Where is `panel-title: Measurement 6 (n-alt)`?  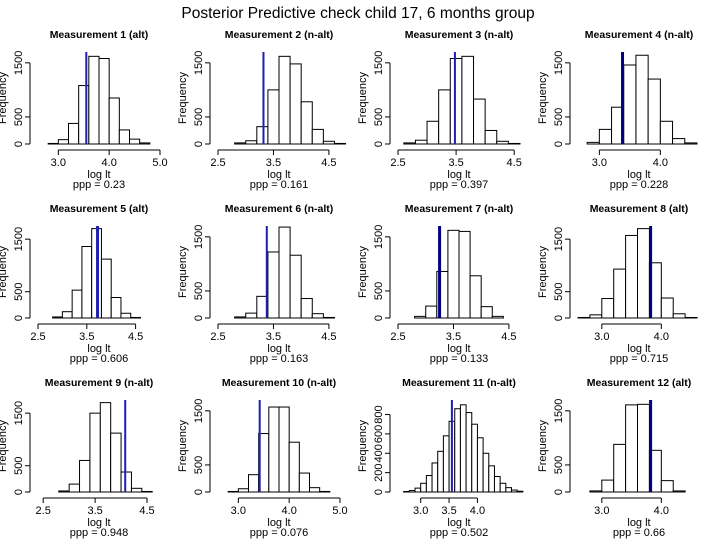
panel-title: Measurement 6 (n-alt) is located at coordinates (279, 209).